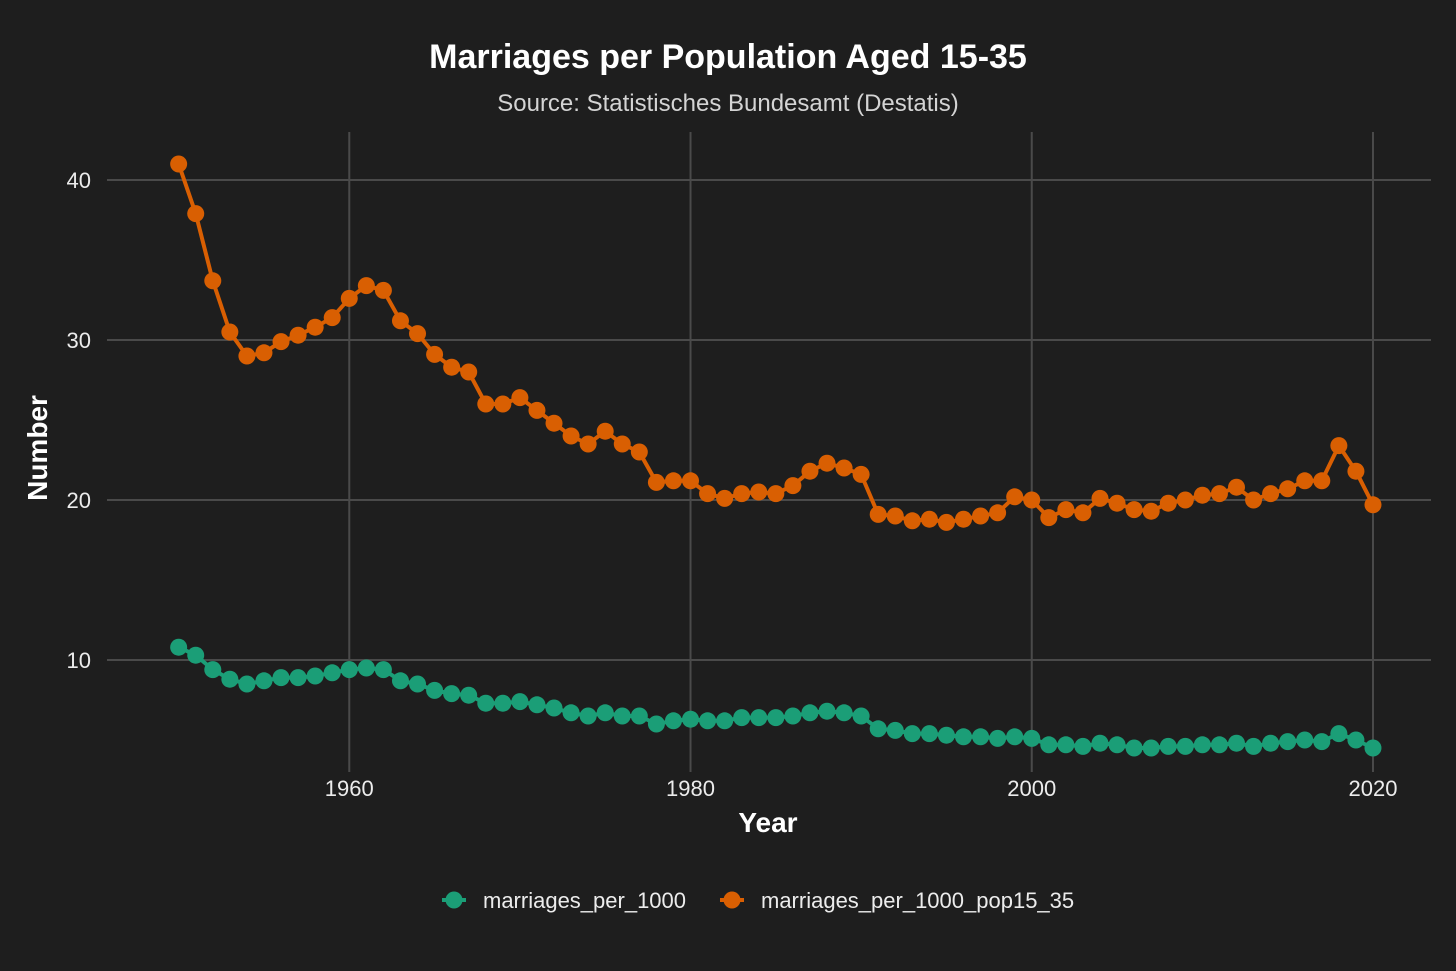 The width and height of the screenshot is (1456, 971). I want to click on y-tick-label: 30, so click(79, 340).